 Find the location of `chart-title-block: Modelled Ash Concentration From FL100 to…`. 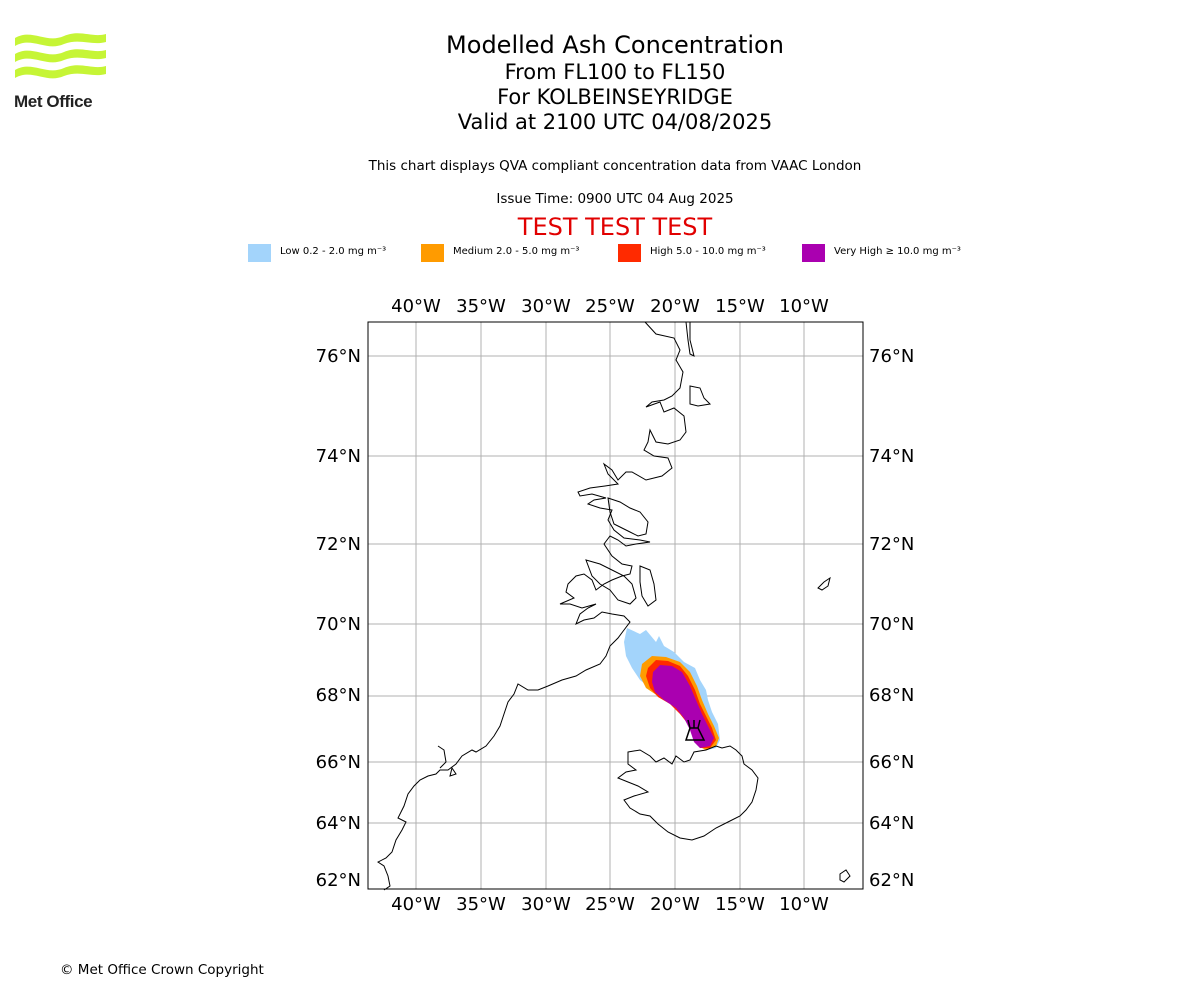

chart-title-block: Modelled Ash Concentration From FL100 to… is located at coordinates (600, 82).